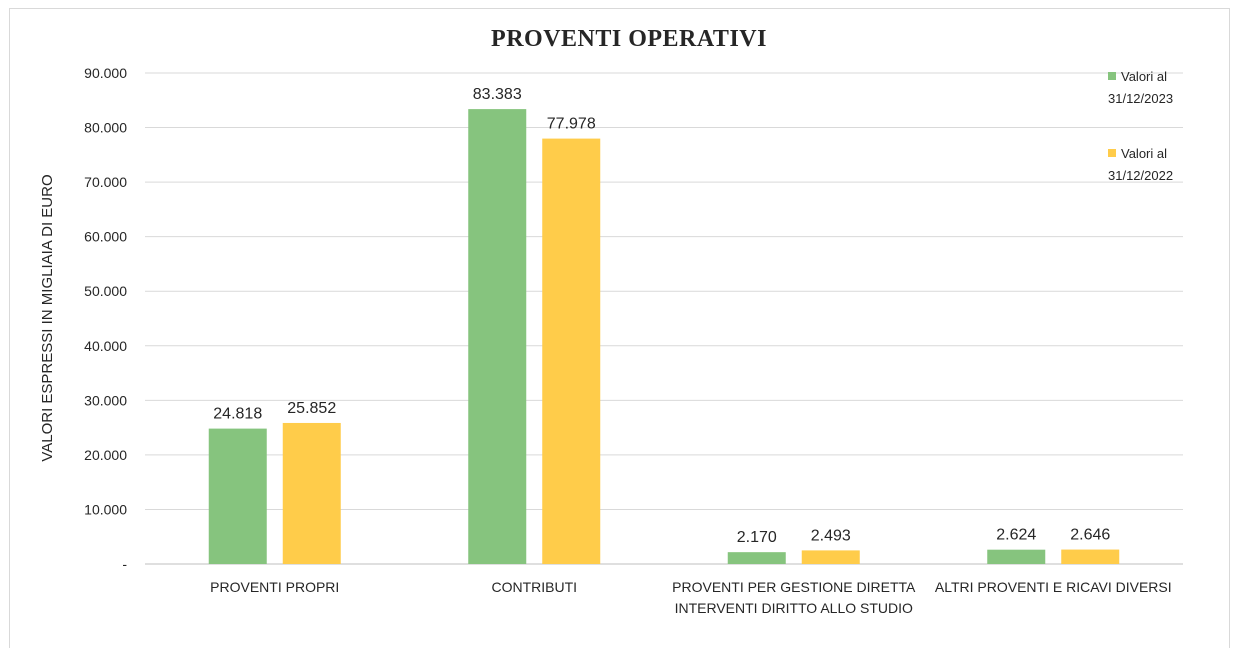  Describe the element at coordinates (311, 408) in the screenshot. I see `data-label: 25.852` at that location.